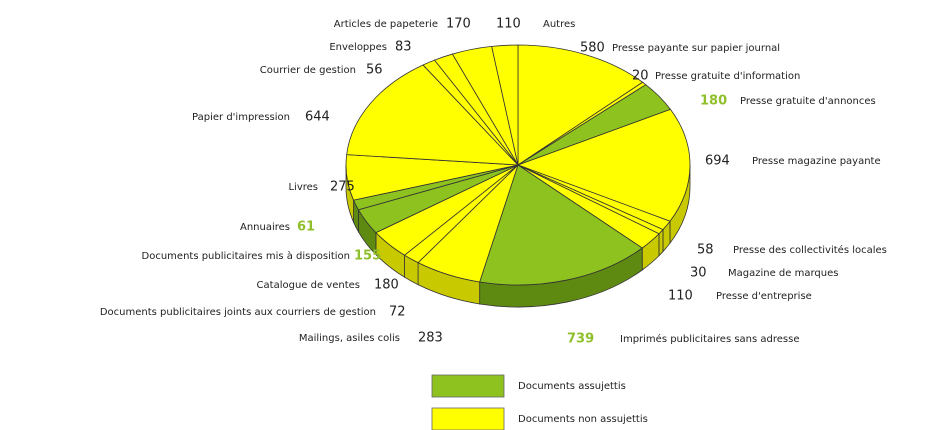 The width and height of the screenshot is (934, 430). What do you see at coordinates (698, 273) in the screenshot?
I see `slice-value: 30` at bounding box center [698, 273].